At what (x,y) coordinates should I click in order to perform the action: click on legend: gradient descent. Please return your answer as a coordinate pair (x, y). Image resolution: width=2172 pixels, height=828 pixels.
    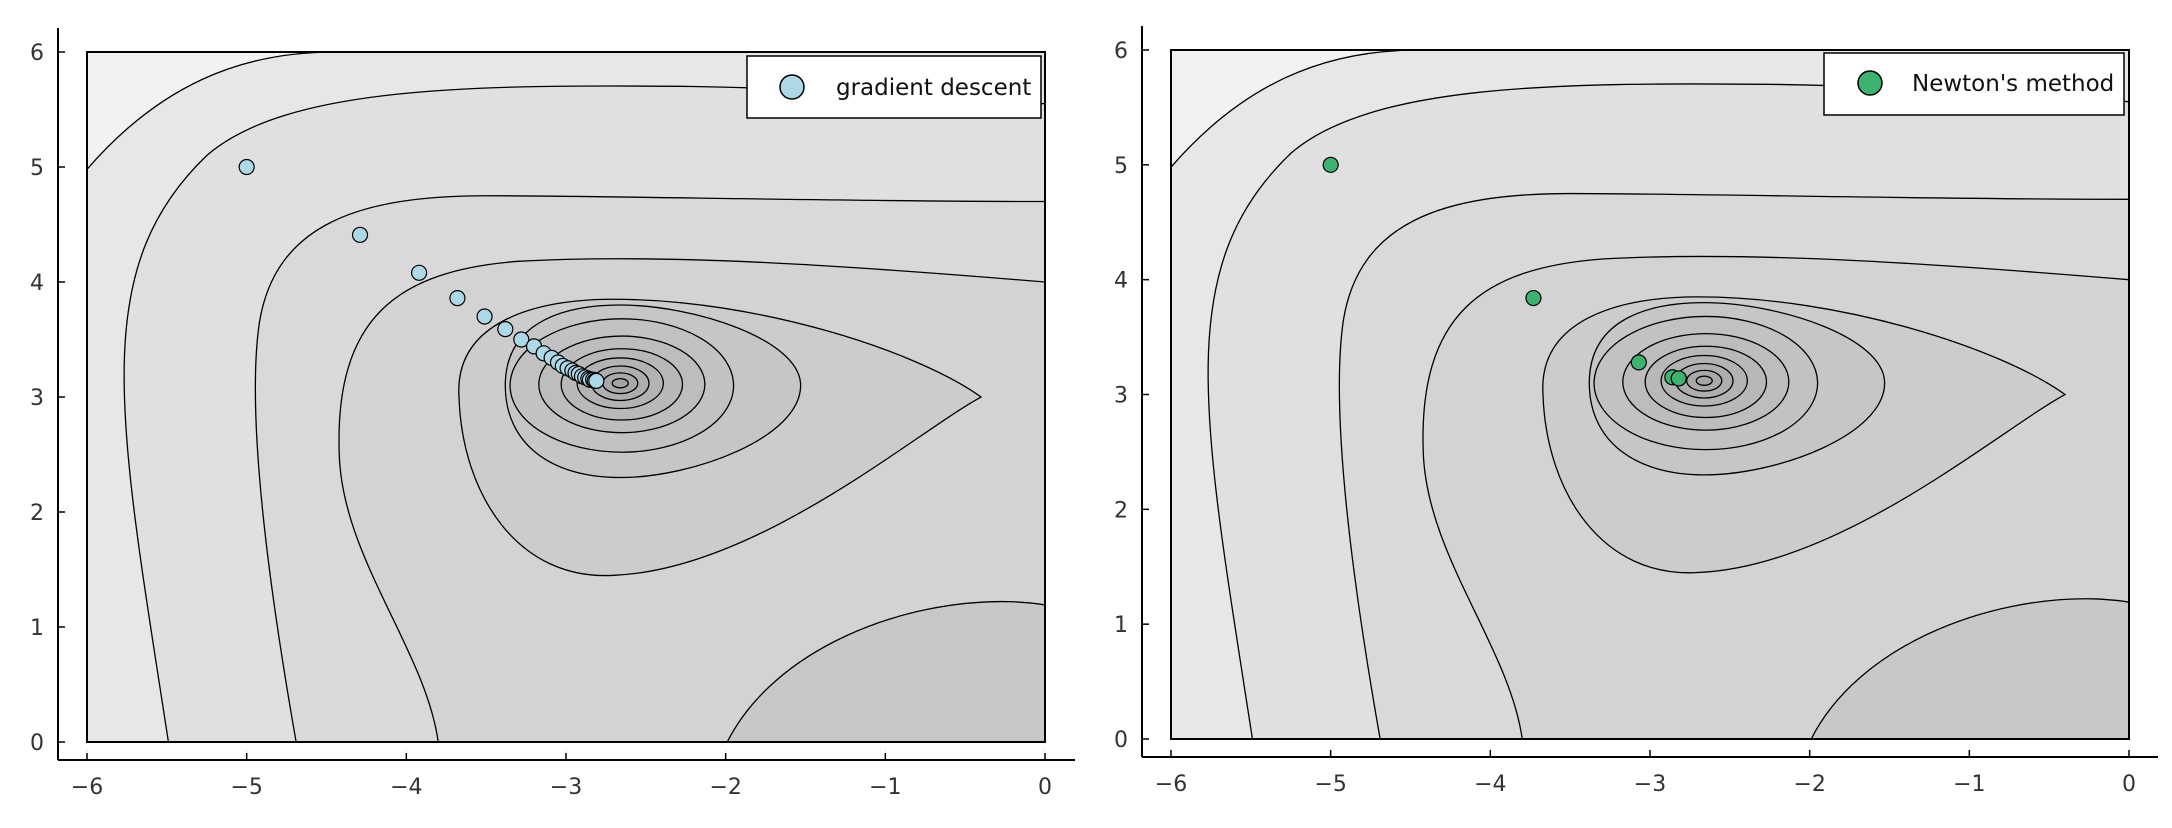
    Looking at the image, I should click on (894, 87).